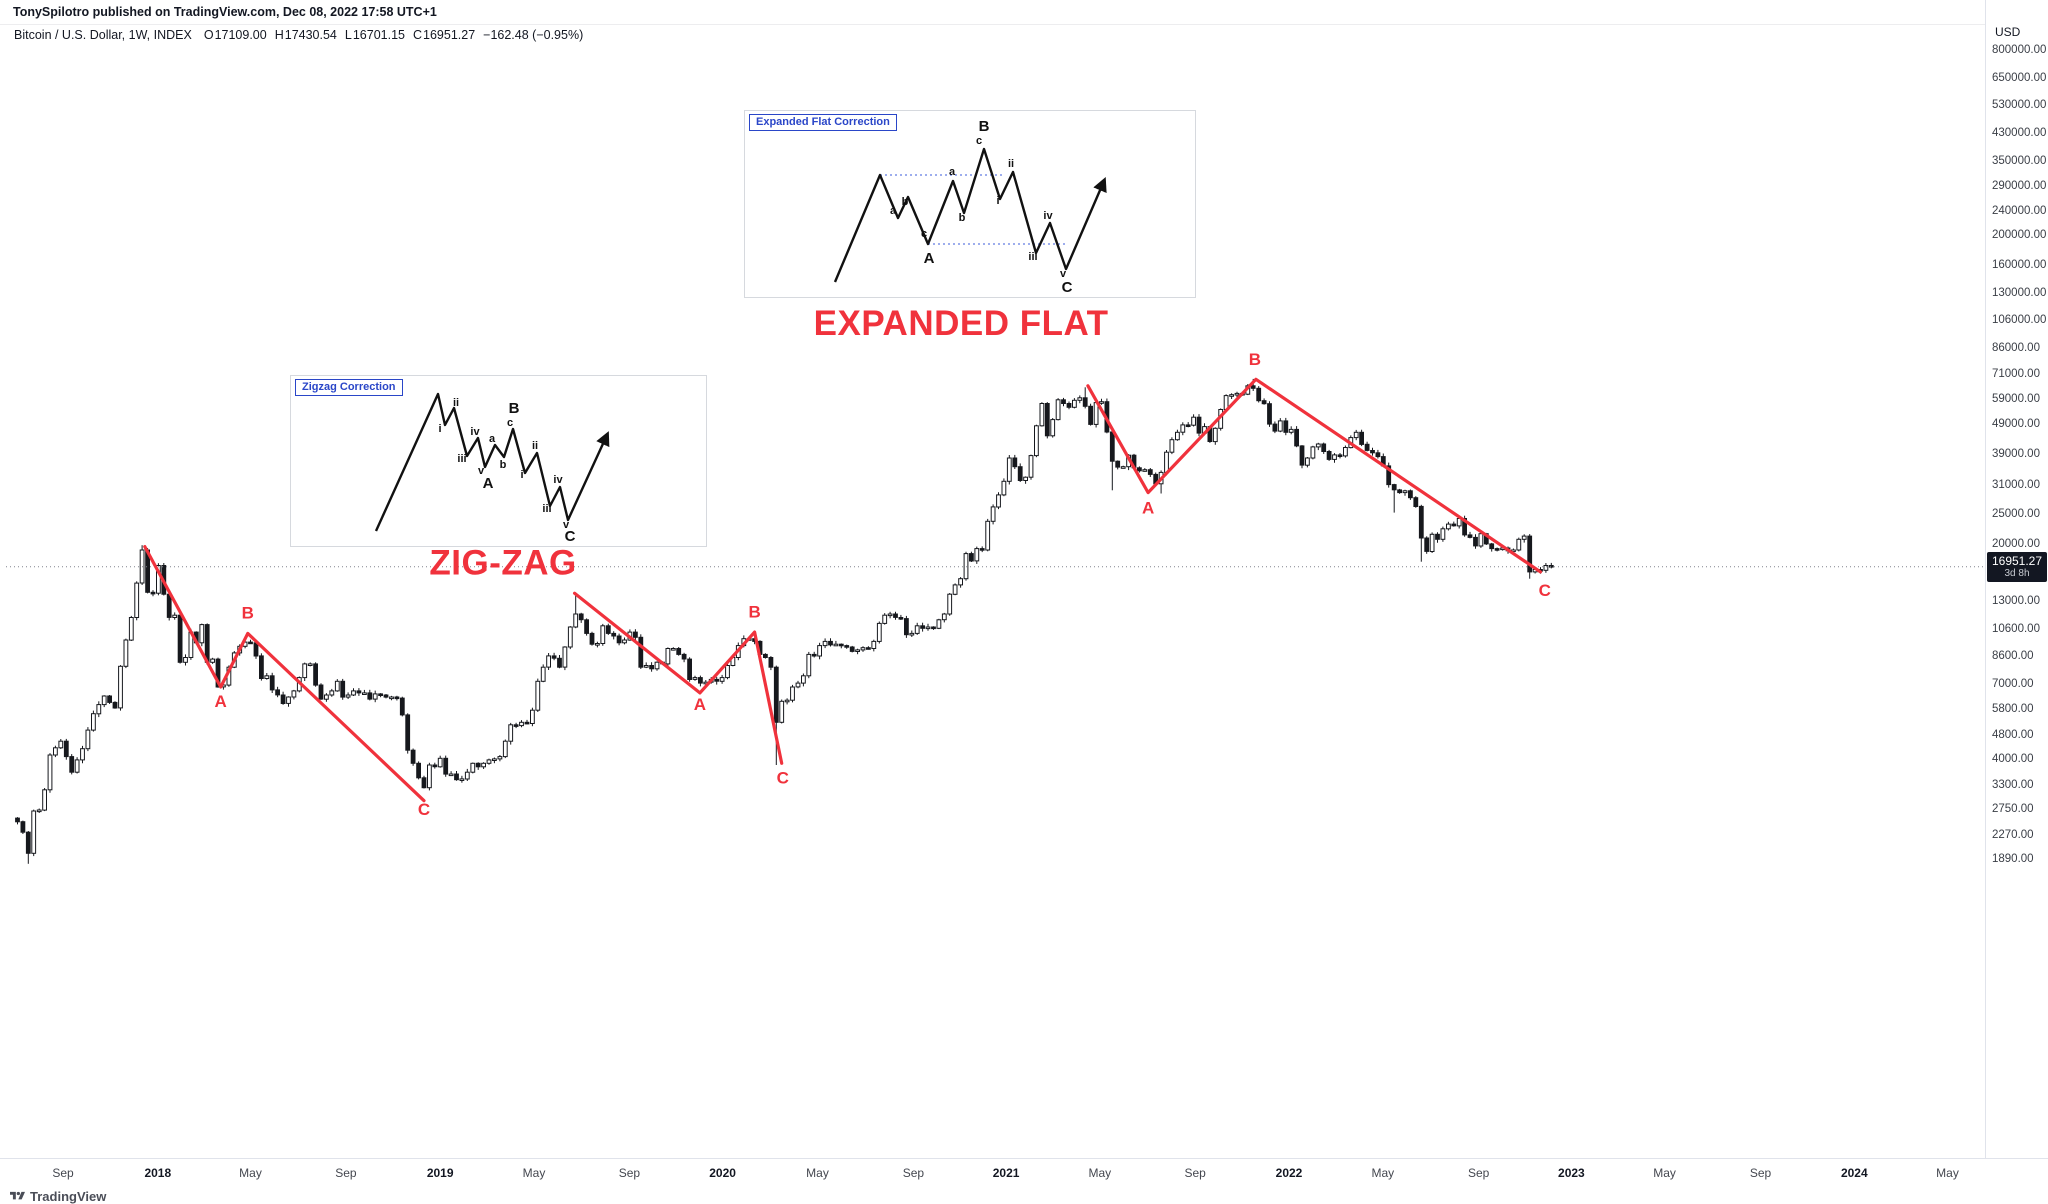  Describe the element at coordinates (979, 141) in the screenshot. I see `wave-label: c` at that location.